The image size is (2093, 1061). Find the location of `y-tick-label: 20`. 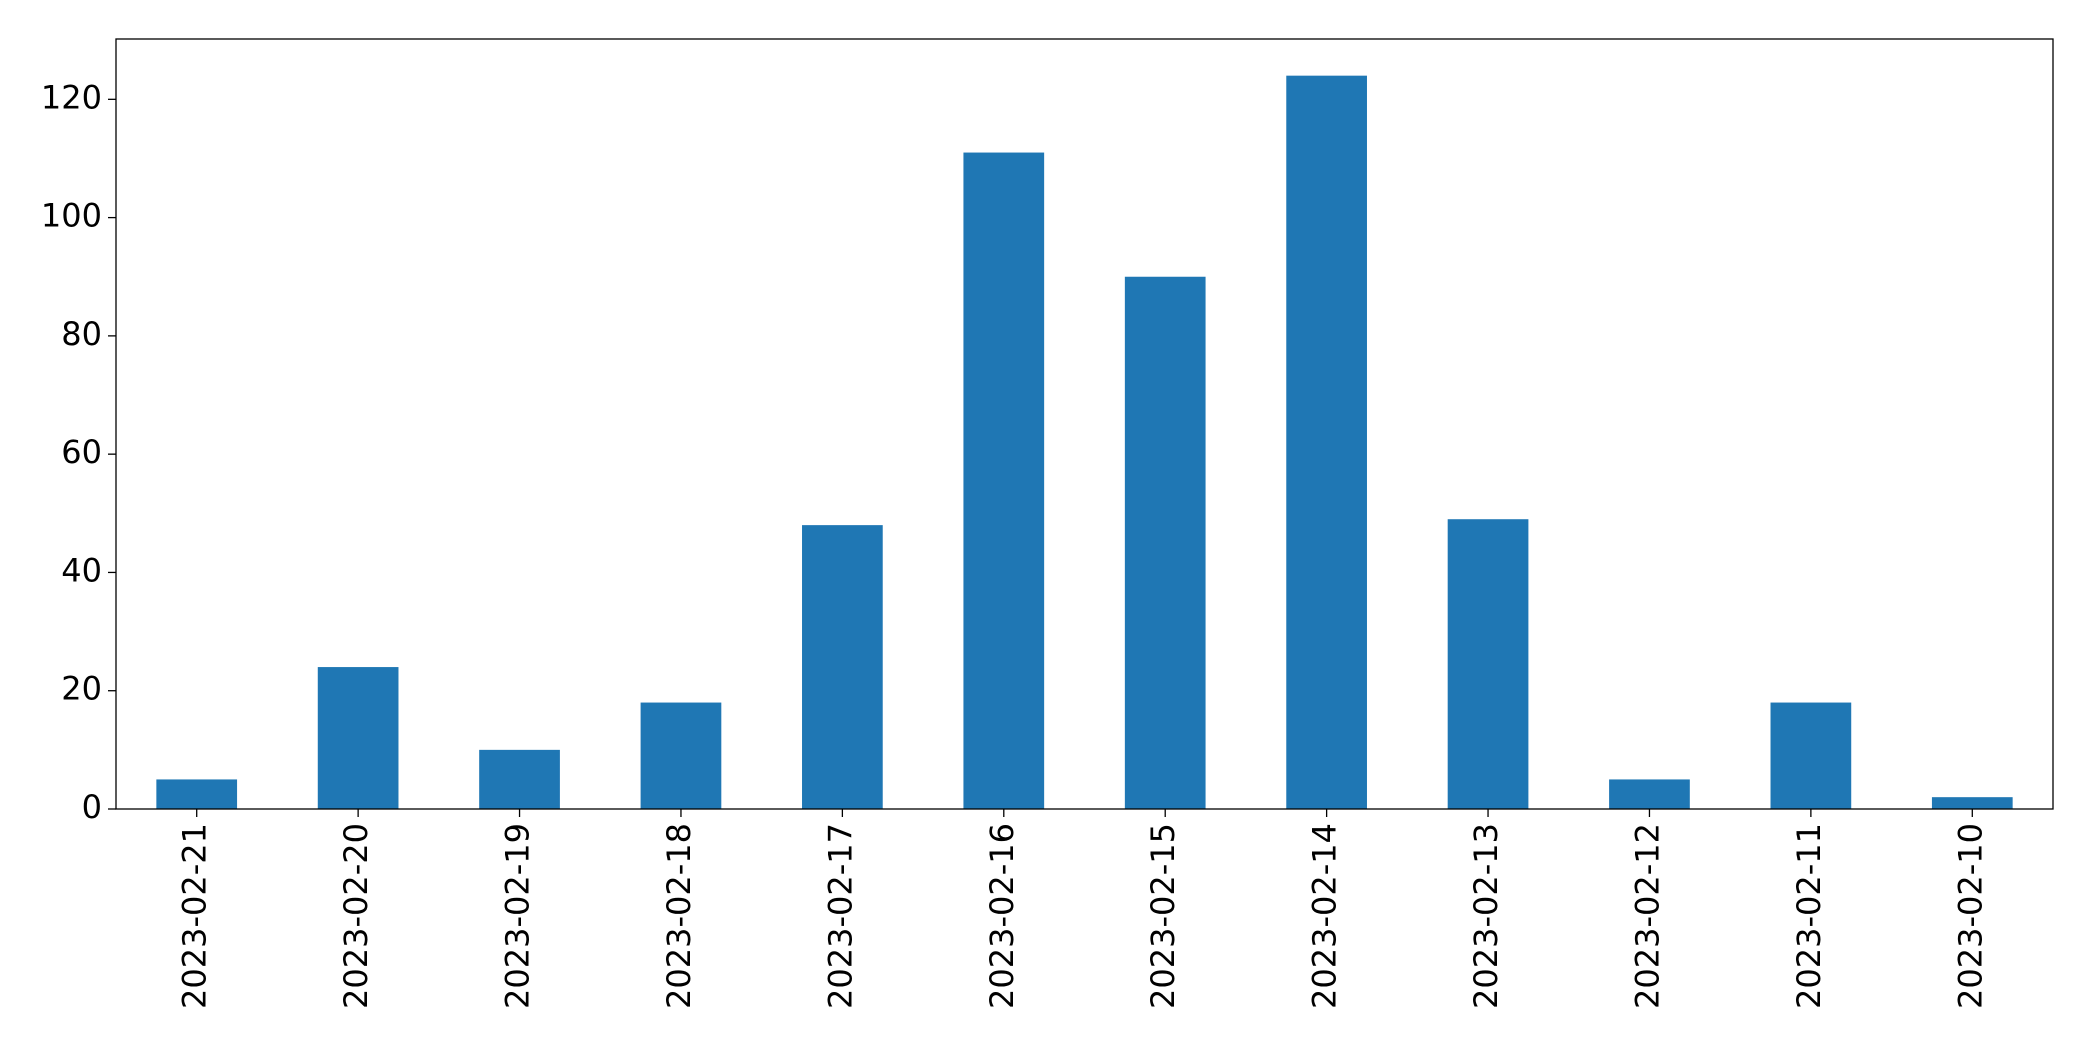

y-tick-label: 20 is located at coordinates (81, 689).